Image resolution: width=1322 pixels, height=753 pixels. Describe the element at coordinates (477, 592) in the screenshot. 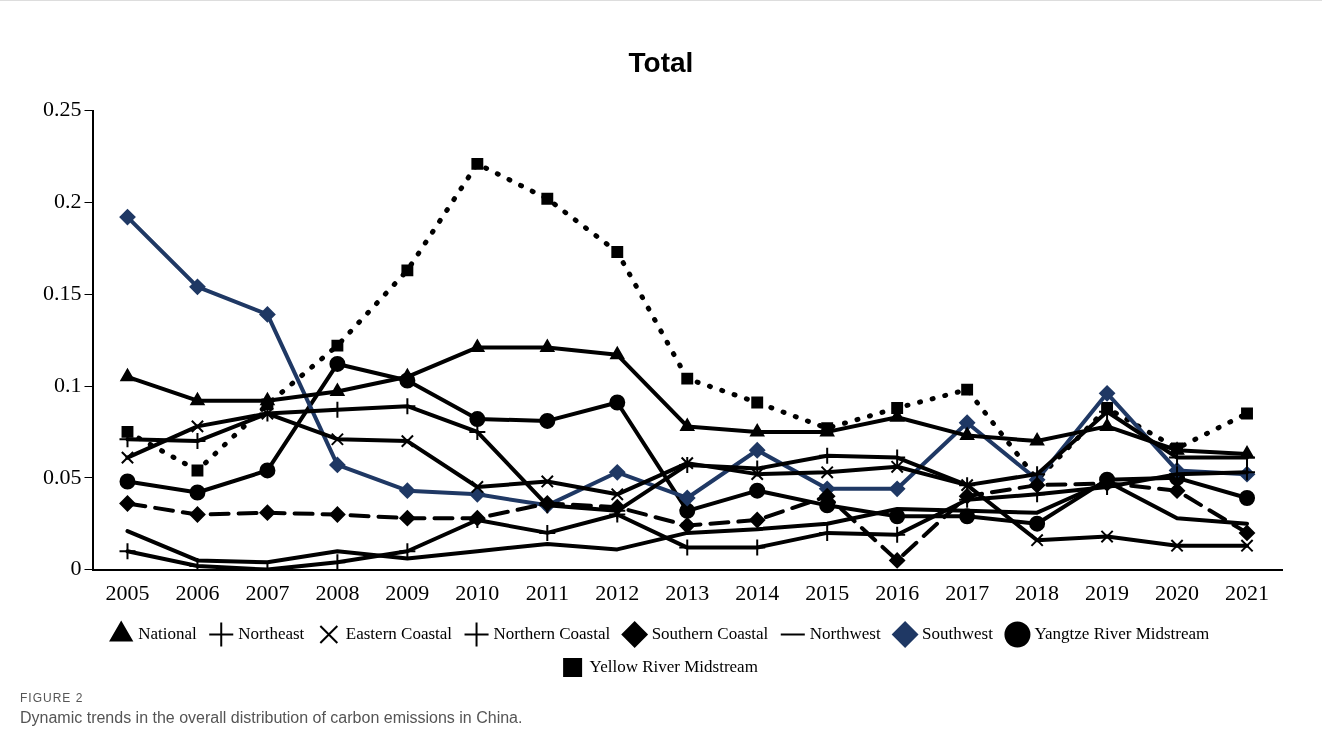

I see `x-tick-label: 2010` at that location.